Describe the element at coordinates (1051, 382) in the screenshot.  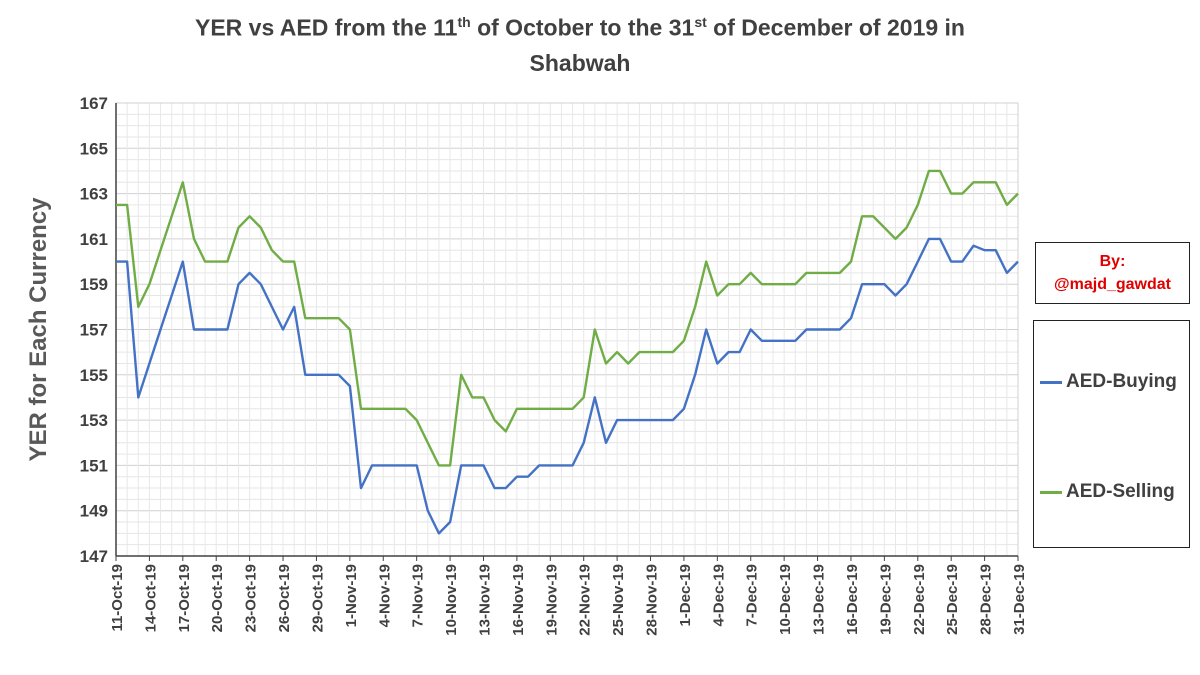
I see `legend-swatch-aed-buying` at that location.